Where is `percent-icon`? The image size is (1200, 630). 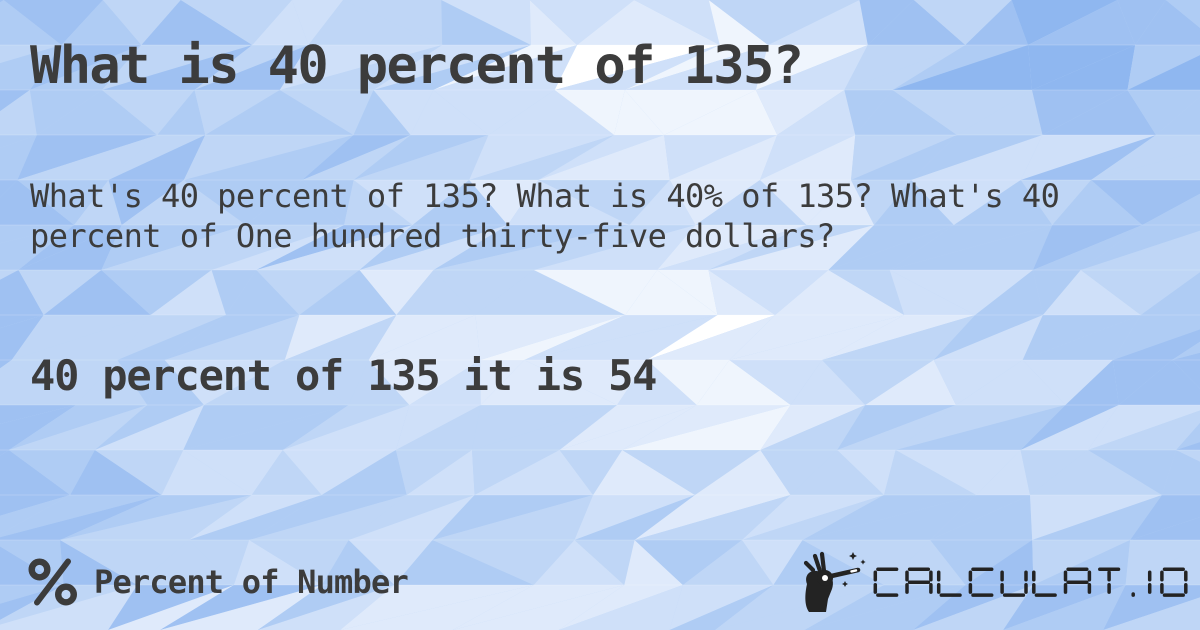
percent-icon is located at coordinates (53, 582).